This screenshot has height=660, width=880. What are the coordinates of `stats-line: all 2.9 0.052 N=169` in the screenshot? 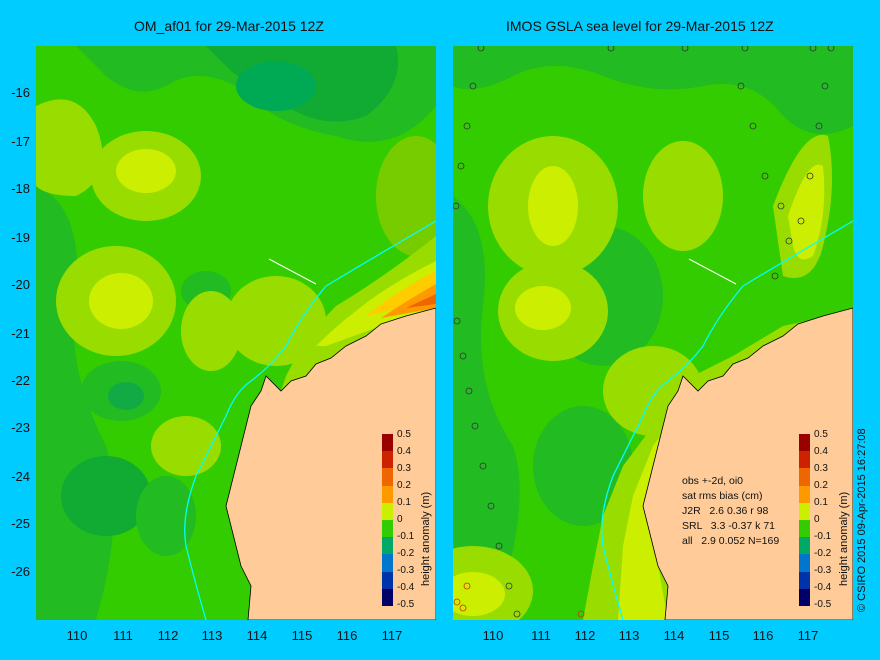 It's located at (731, 541).